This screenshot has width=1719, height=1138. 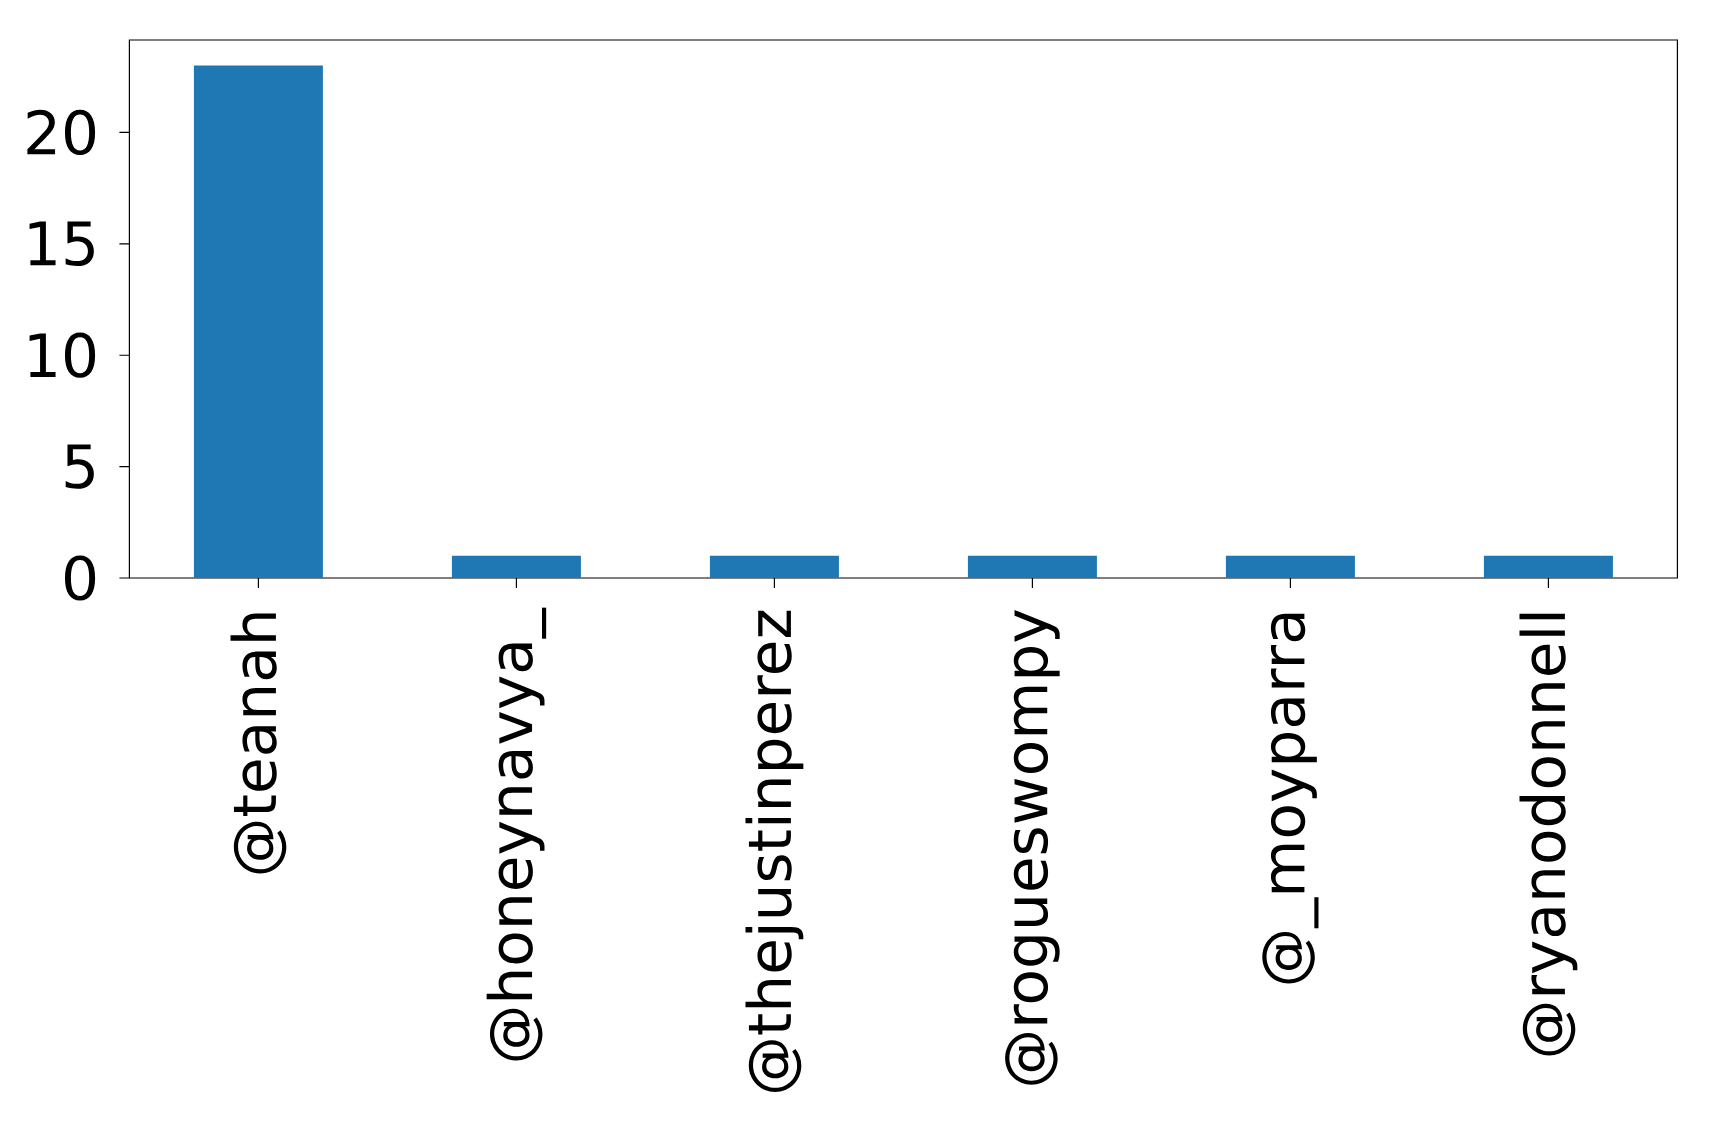 I want to click on y-tick-label: 20, so click(x=61, y=132).